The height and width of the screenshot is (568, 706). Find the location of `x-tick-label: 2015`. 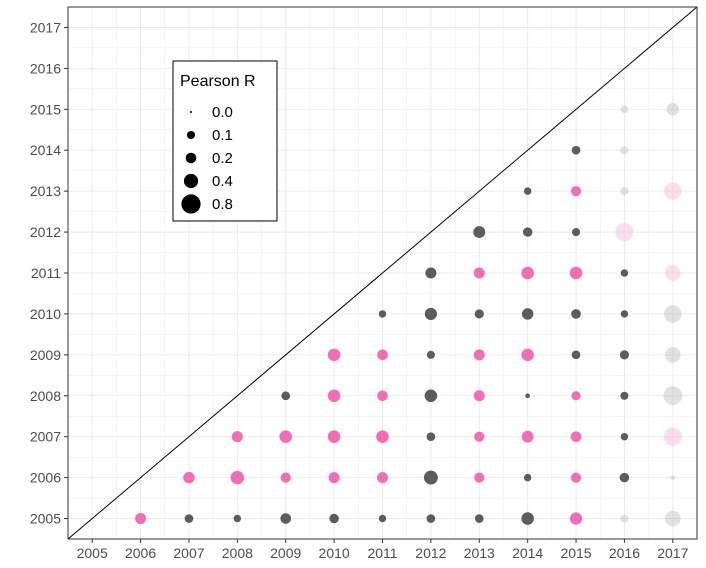

x-tick-label: 2015 is located at coordinates (575, 553).